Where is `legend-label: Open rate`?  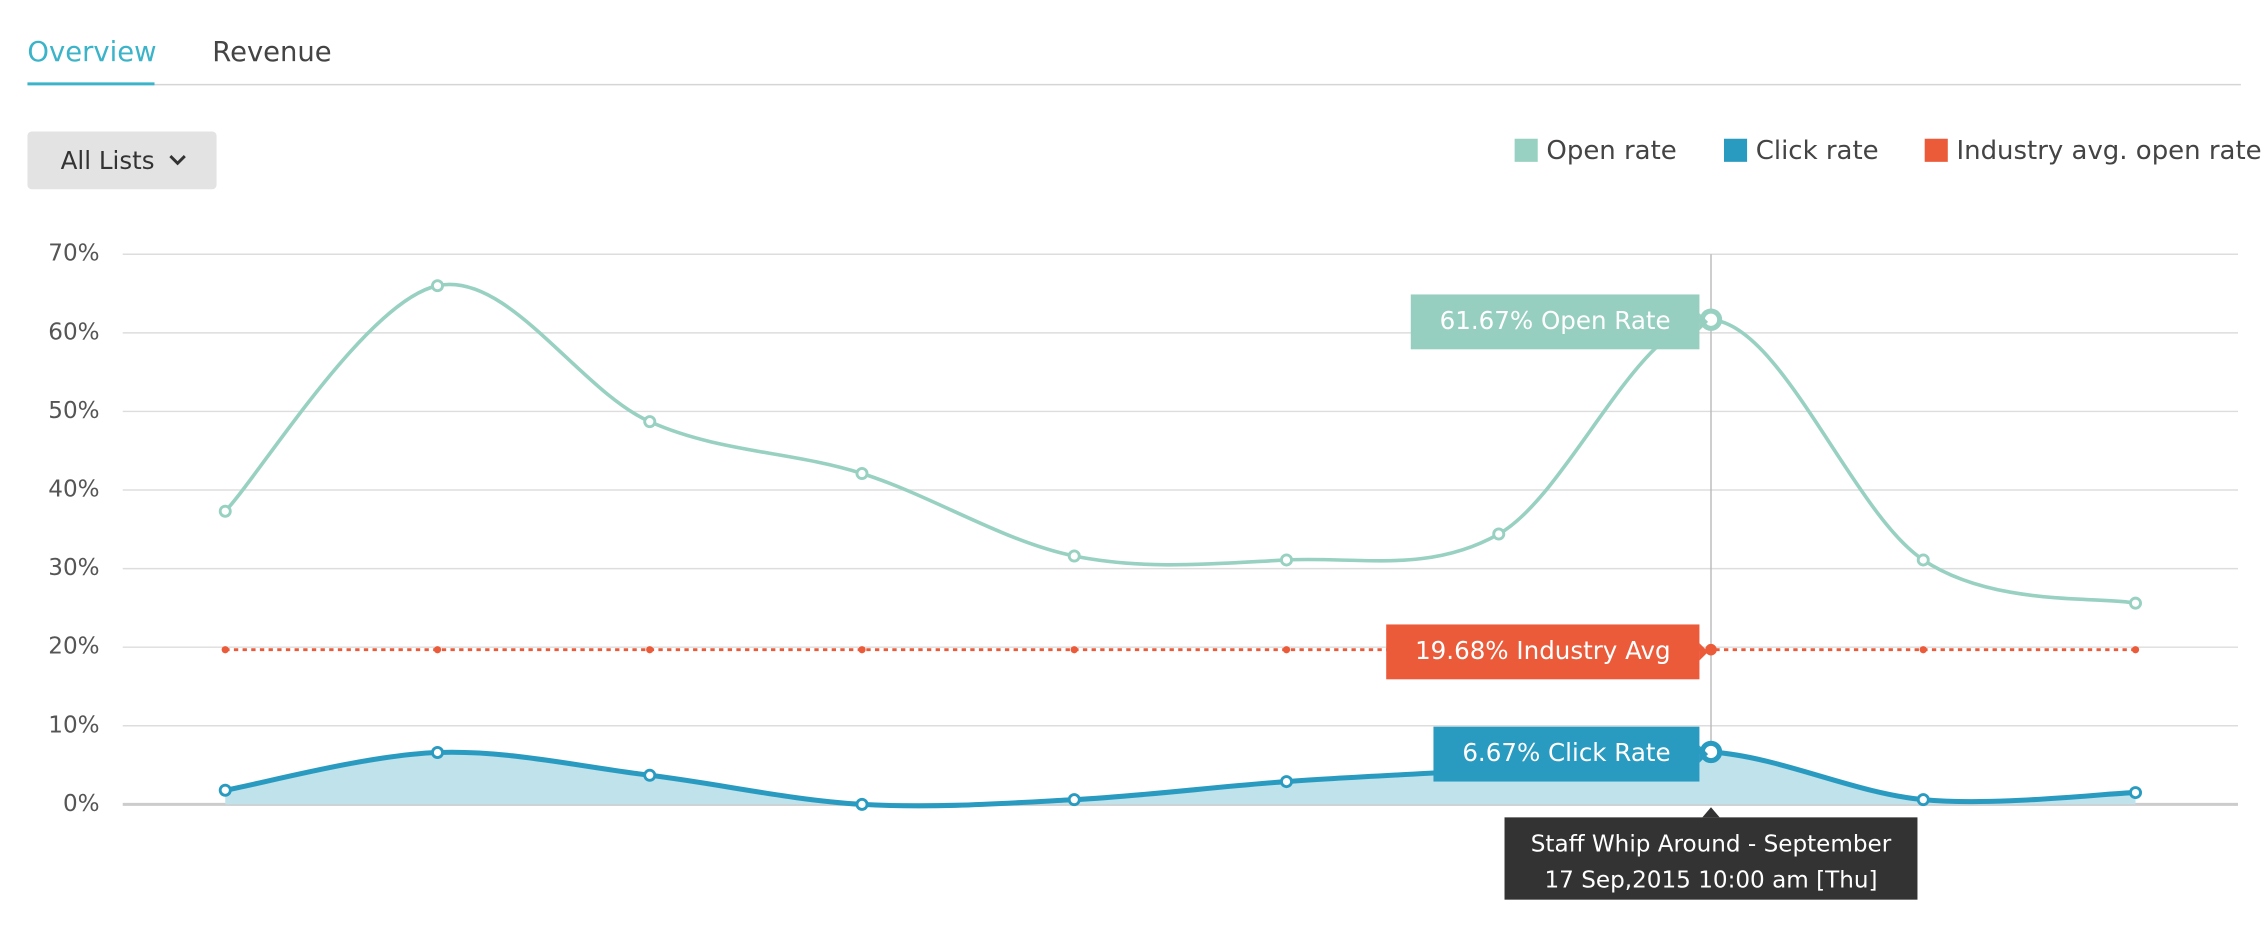 legend-label: Open rate is located at coordinates (1611, 151).